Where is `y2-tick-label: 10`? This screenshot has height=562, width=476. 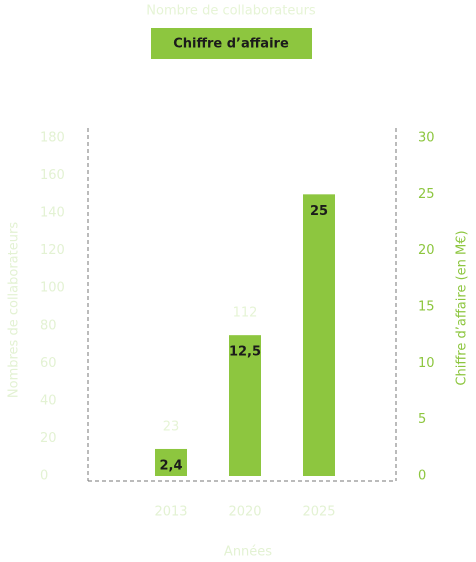 y2-tick-label: 10 is located at coordinates (426, 363).